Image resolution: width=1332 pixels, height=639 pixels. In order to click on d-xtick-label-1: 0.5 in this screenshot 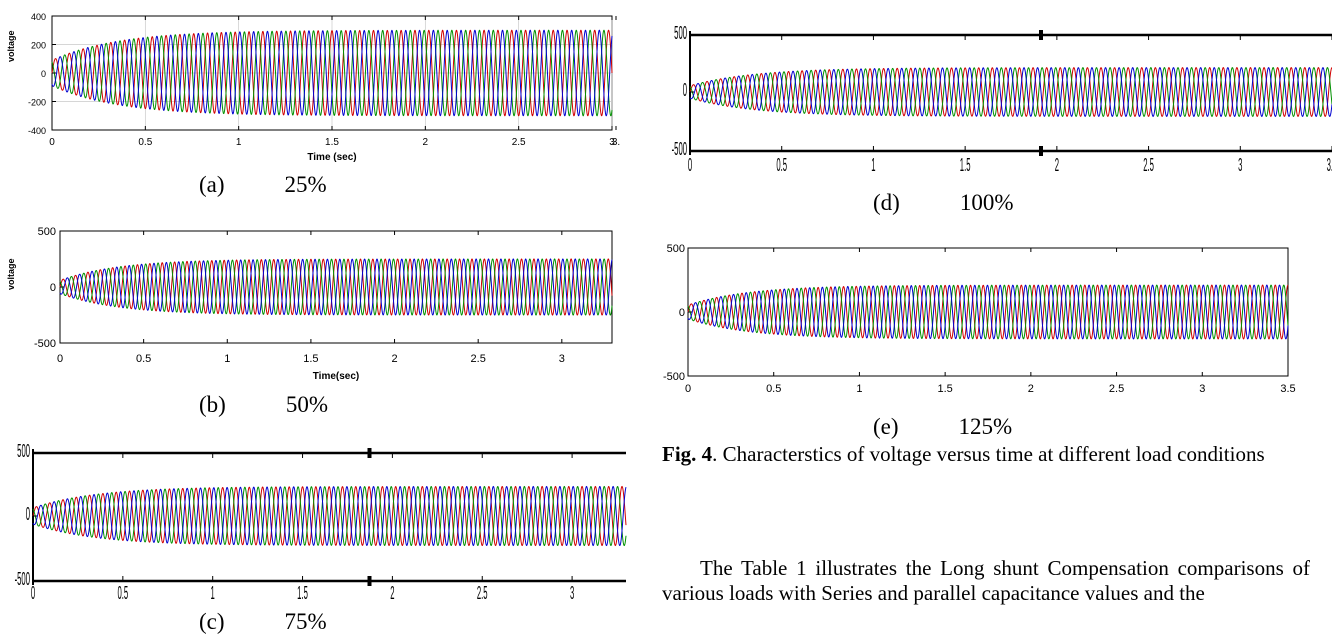, I will do `click(781, 165)`.